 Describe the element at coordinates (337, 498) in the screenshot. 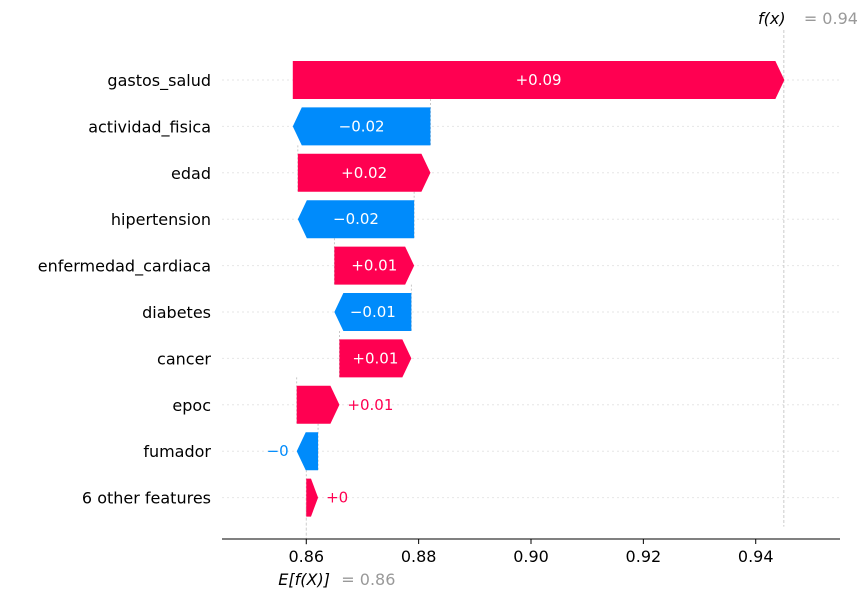

I see `value-label: +0` at that location.